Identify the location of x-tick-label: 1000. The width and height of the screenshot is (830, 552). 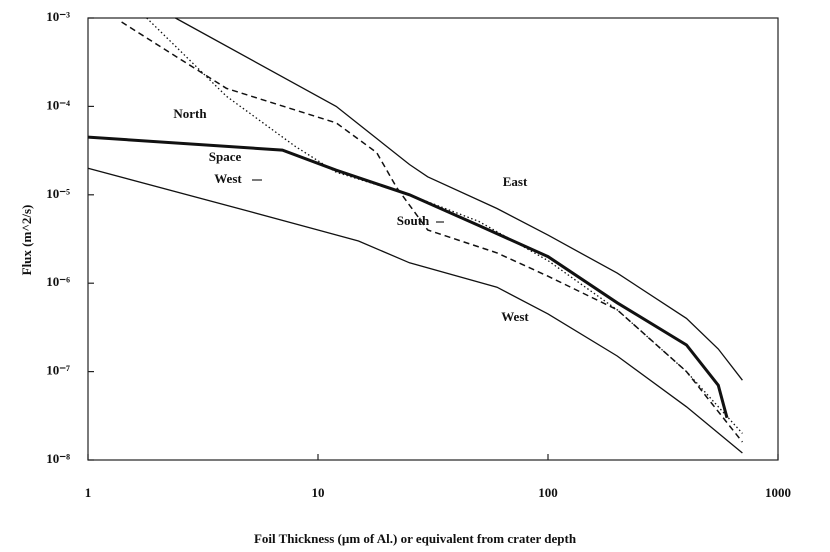
(778, 492).